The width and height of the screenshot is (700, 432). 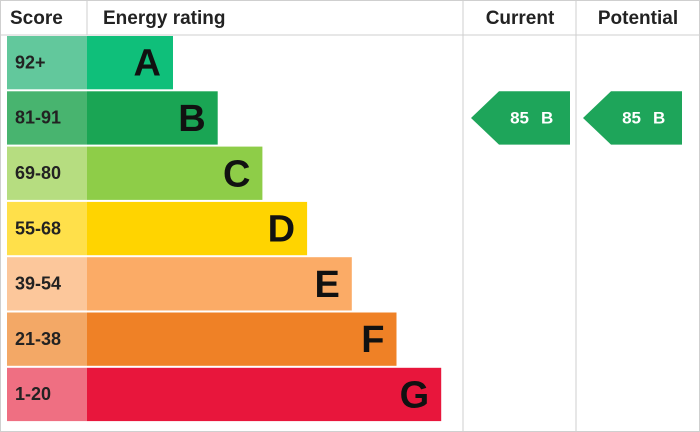 I want to click on potential-value: 85, so click(x=631, y=117).